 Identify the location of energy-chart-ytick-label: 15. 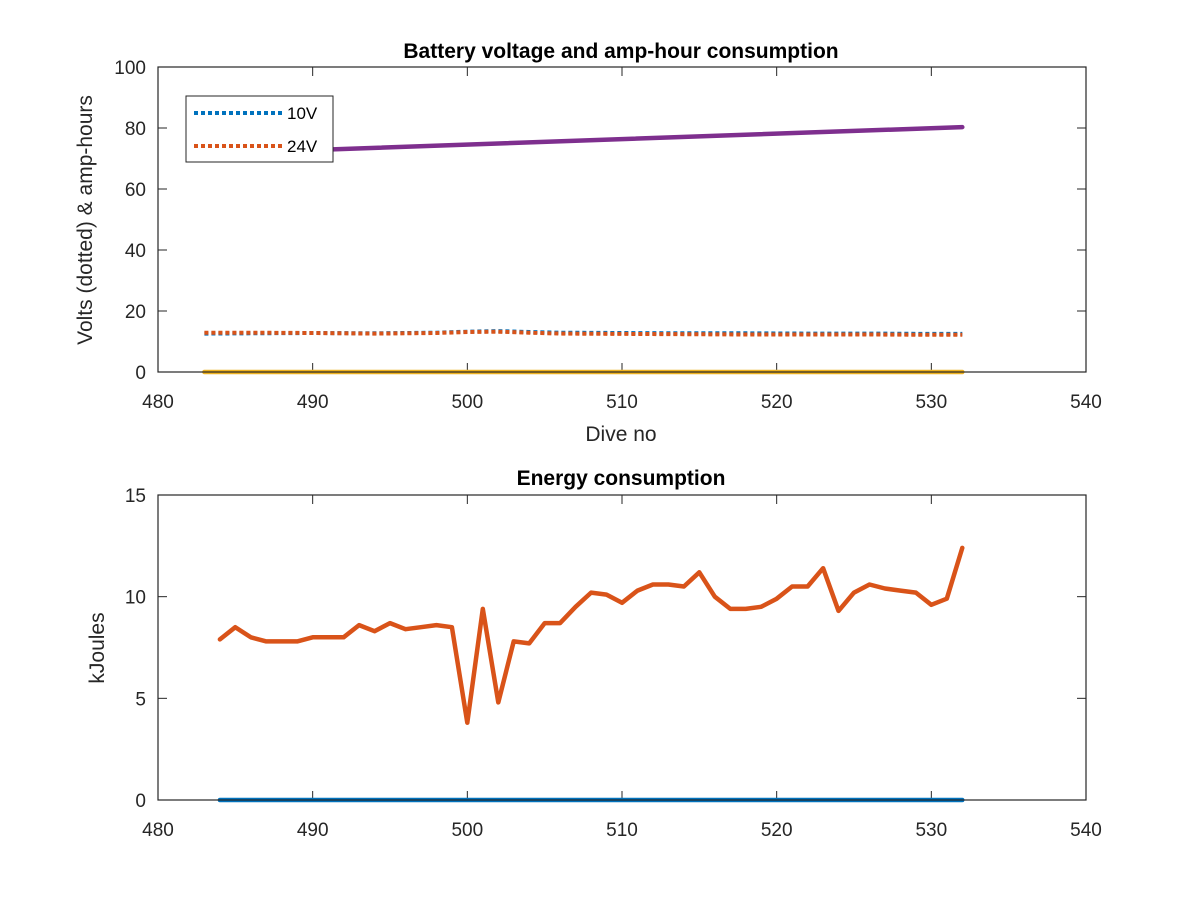
(135, 496).